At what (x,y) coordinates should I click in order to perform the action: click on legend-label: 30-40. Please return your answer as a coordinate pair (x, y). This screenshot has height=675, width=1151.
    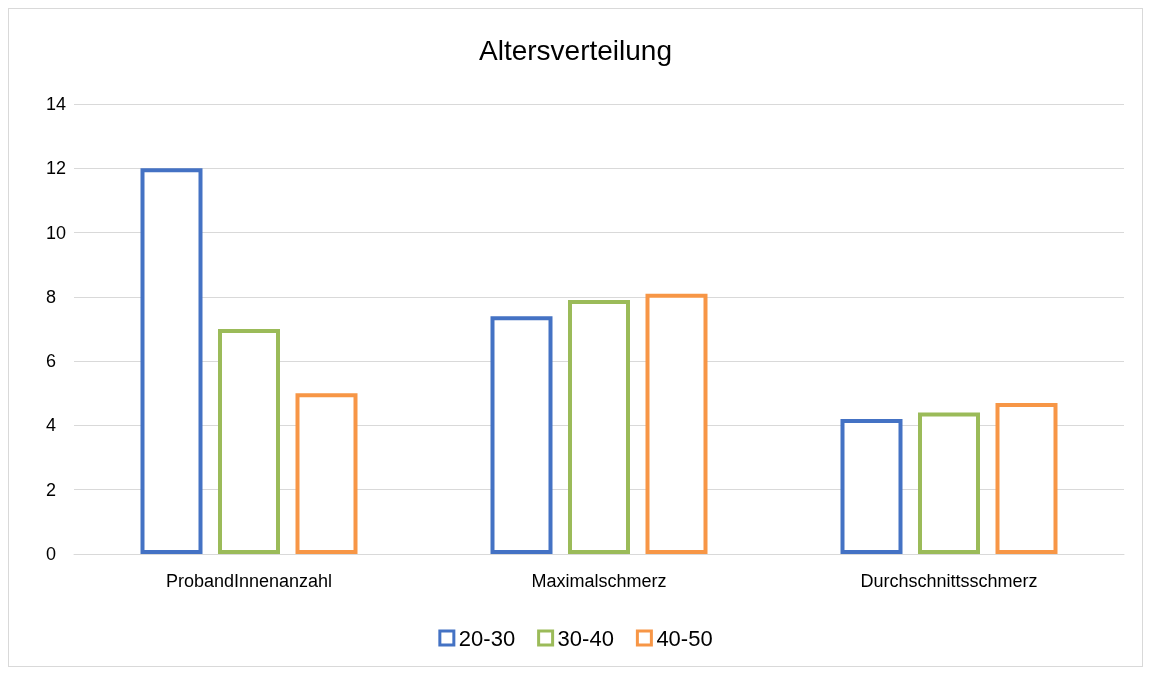
    Looking at the image, I should click on (585, 638).